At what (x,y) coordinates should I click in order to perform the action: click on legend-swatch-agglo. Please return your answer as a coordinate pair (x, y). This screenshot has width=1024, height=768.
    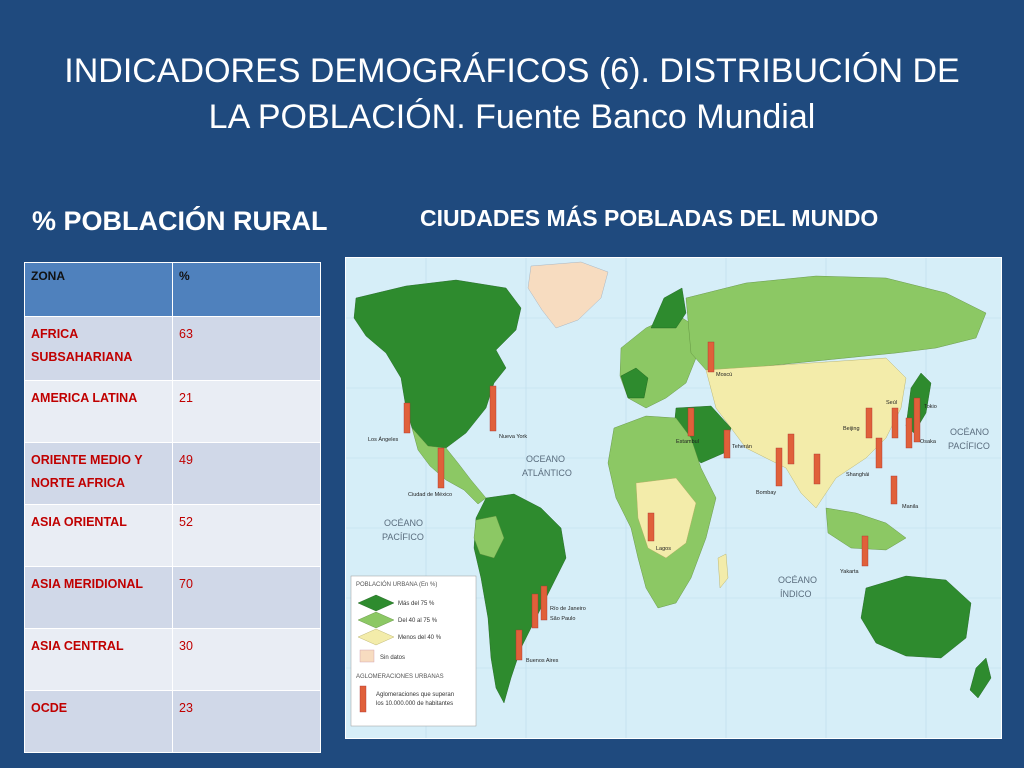
    Looking at the image, I should click on (363, 699).